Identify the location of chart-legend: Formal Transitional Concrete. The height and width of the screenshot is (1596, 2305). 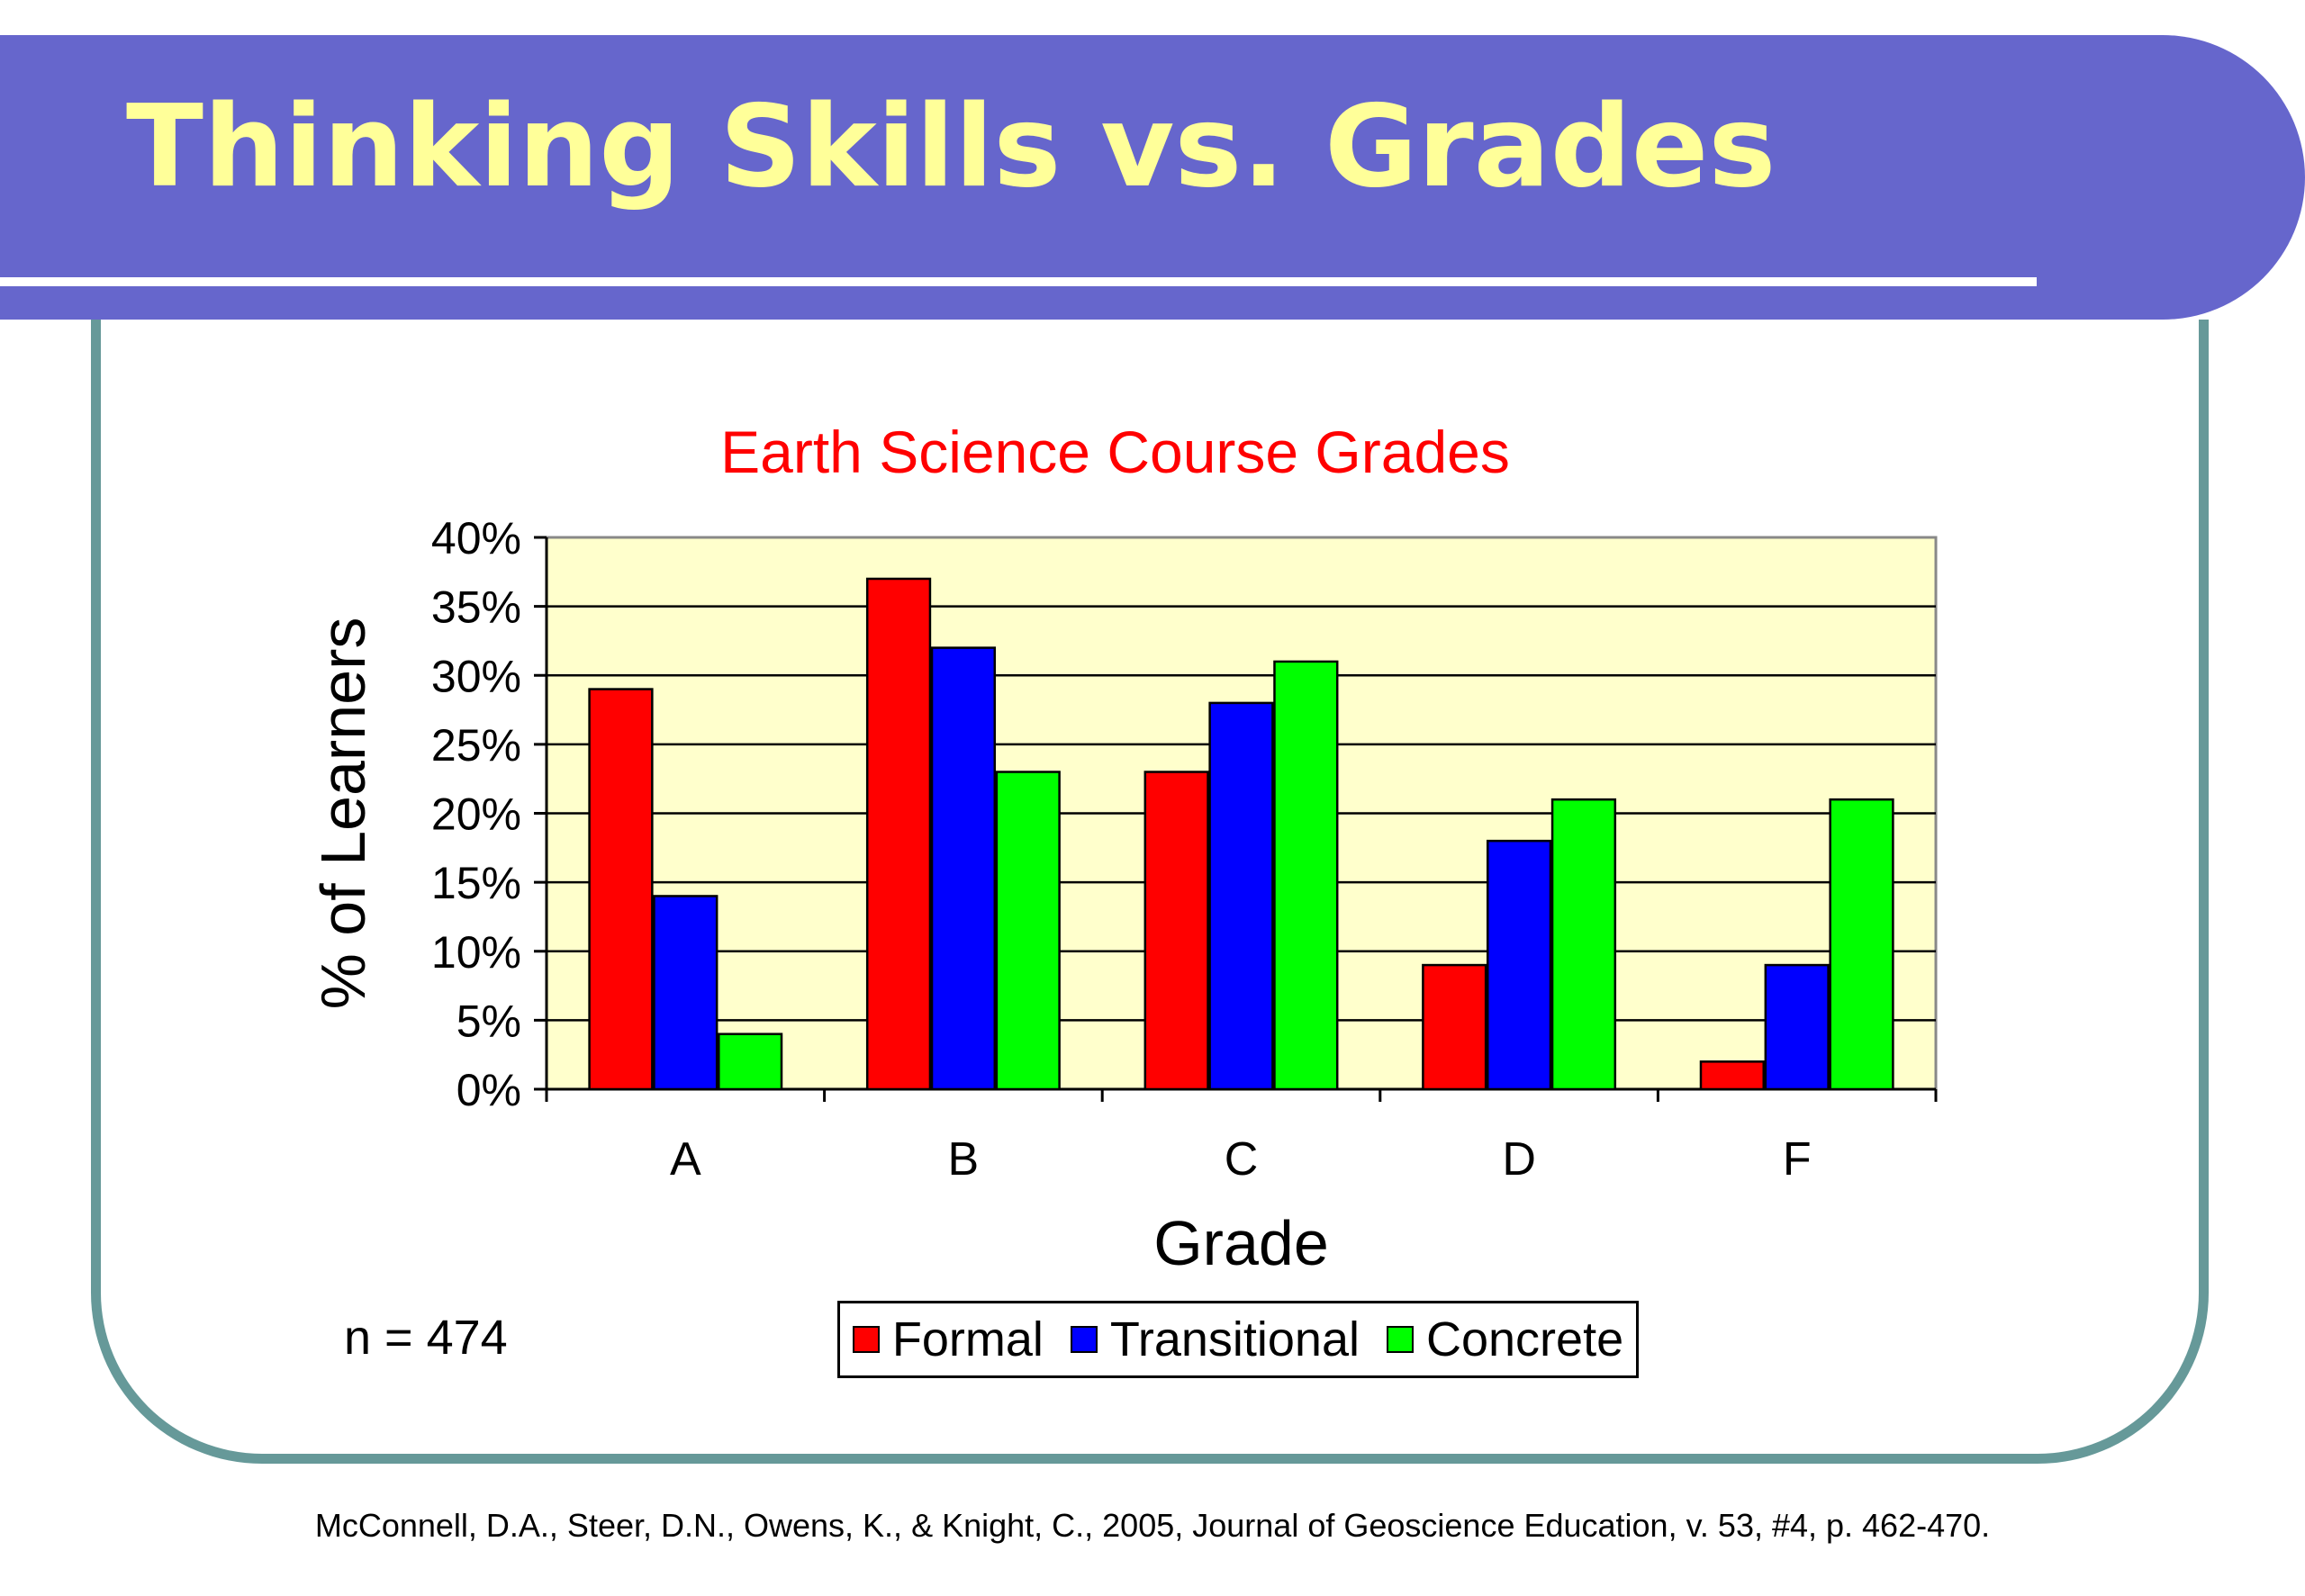
(1238, 1339).